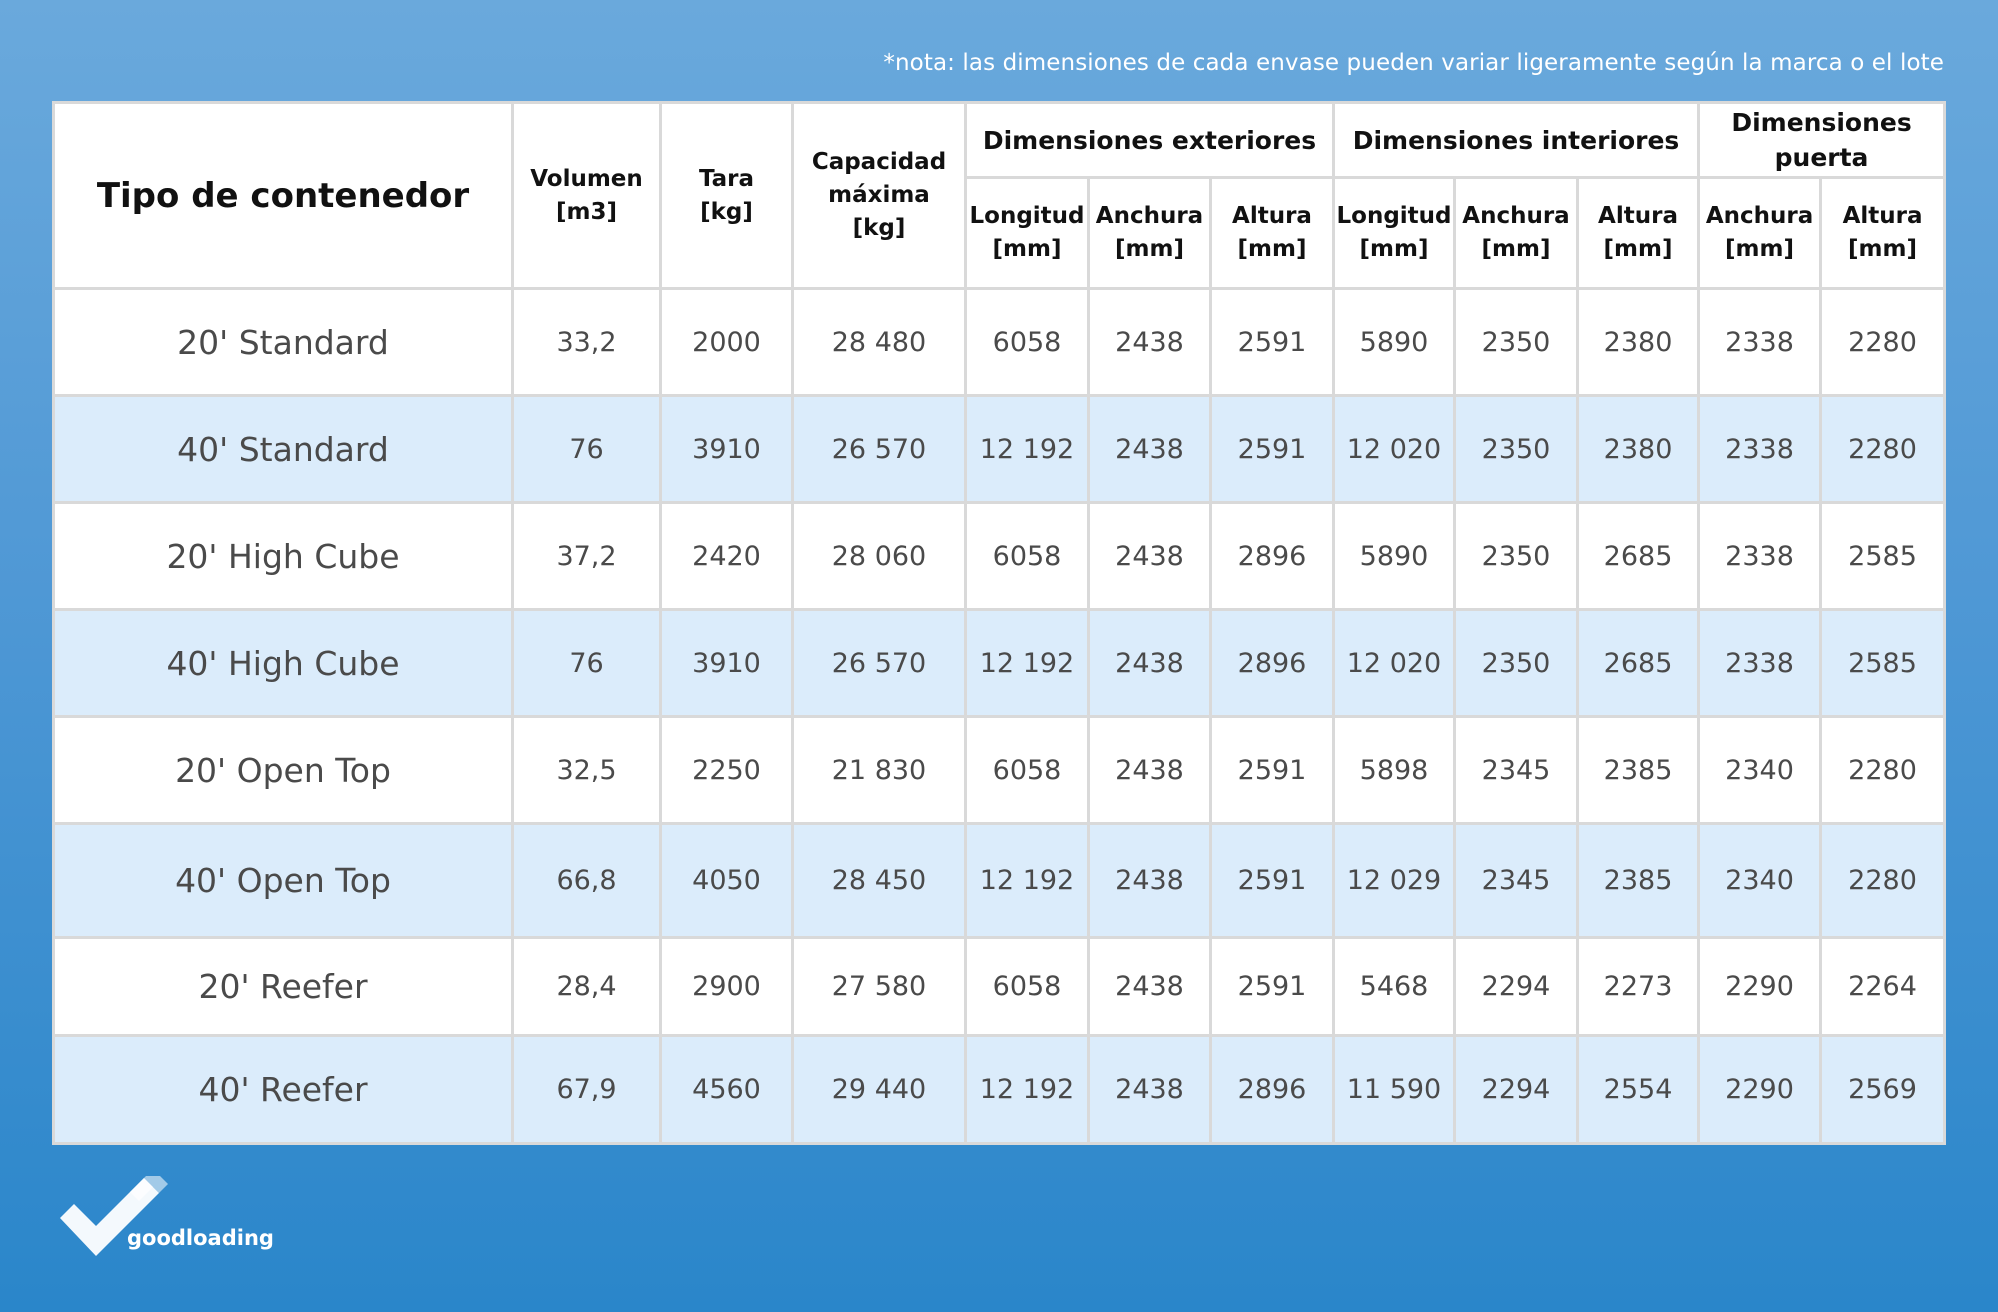 The height and width of the screenshot is (1312, 1998). Describe the element at coordinates (1638, 342) in the screenshot. I see `cell-int-altura: 2380` at that location.